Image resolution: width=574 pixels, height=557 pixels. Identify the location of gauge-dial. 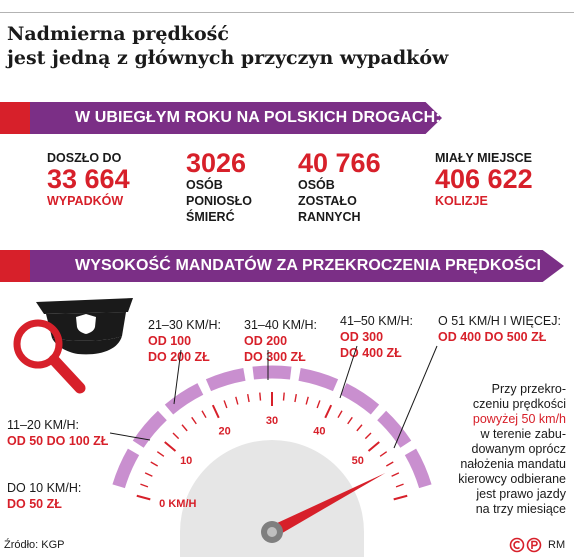
(272, 498).